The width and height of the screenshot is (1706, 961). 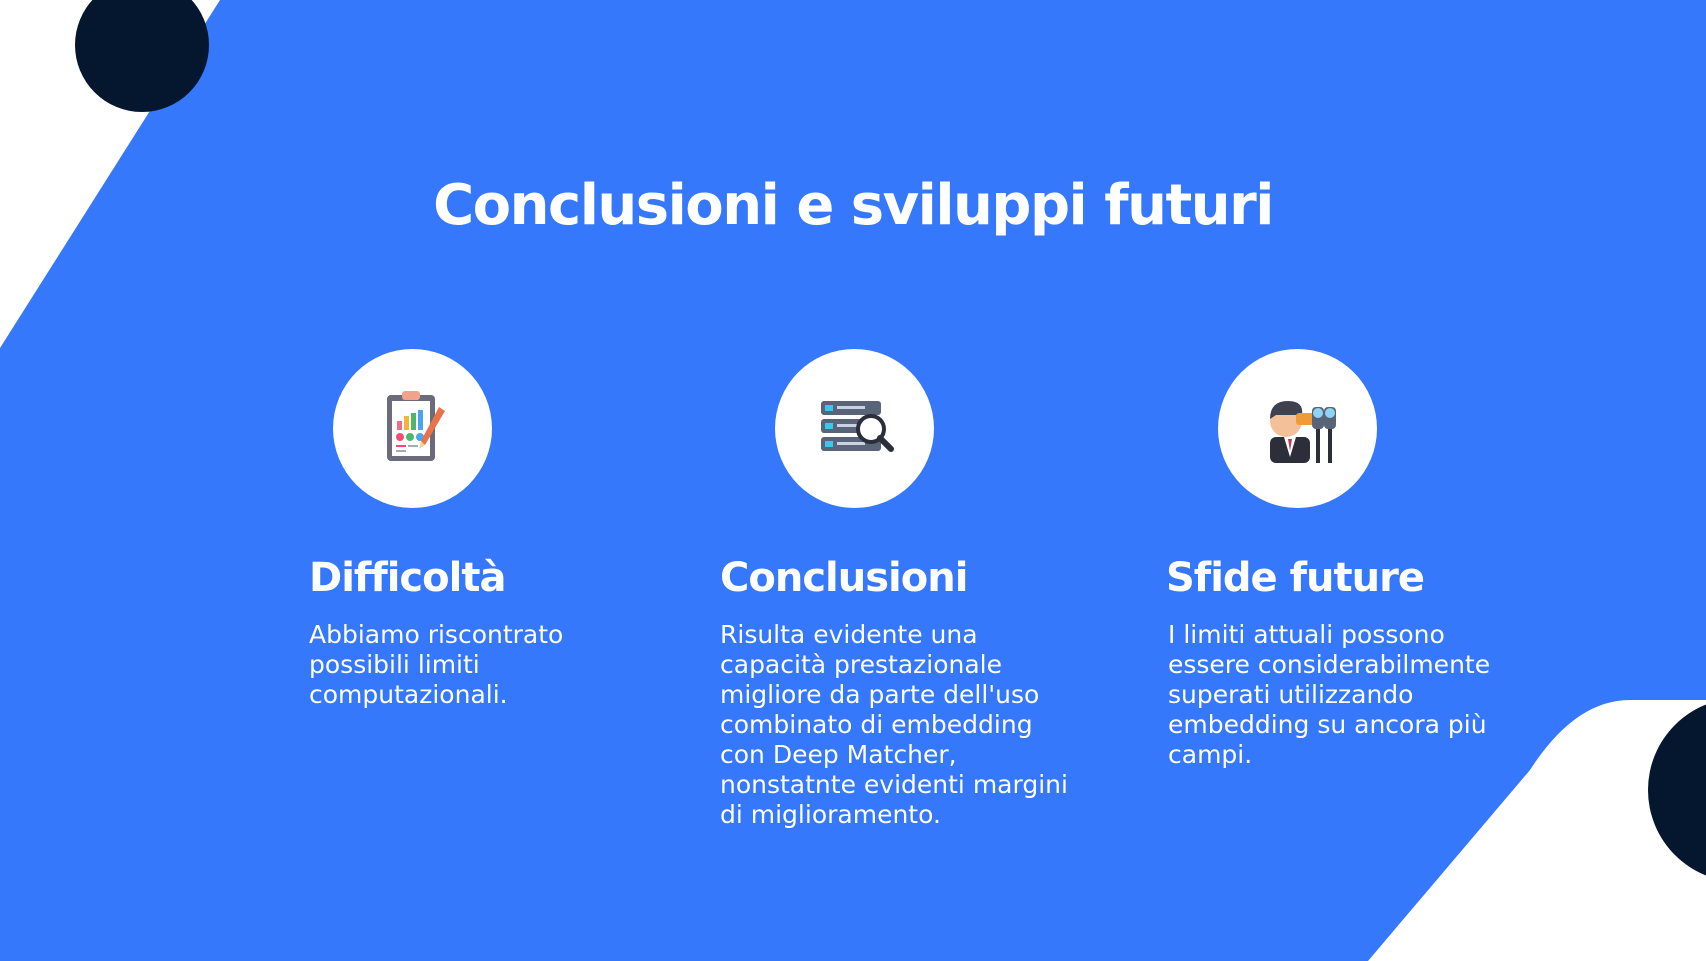 I want to click on text-line: embedding su ancora più, so click(x=1327, y=724).